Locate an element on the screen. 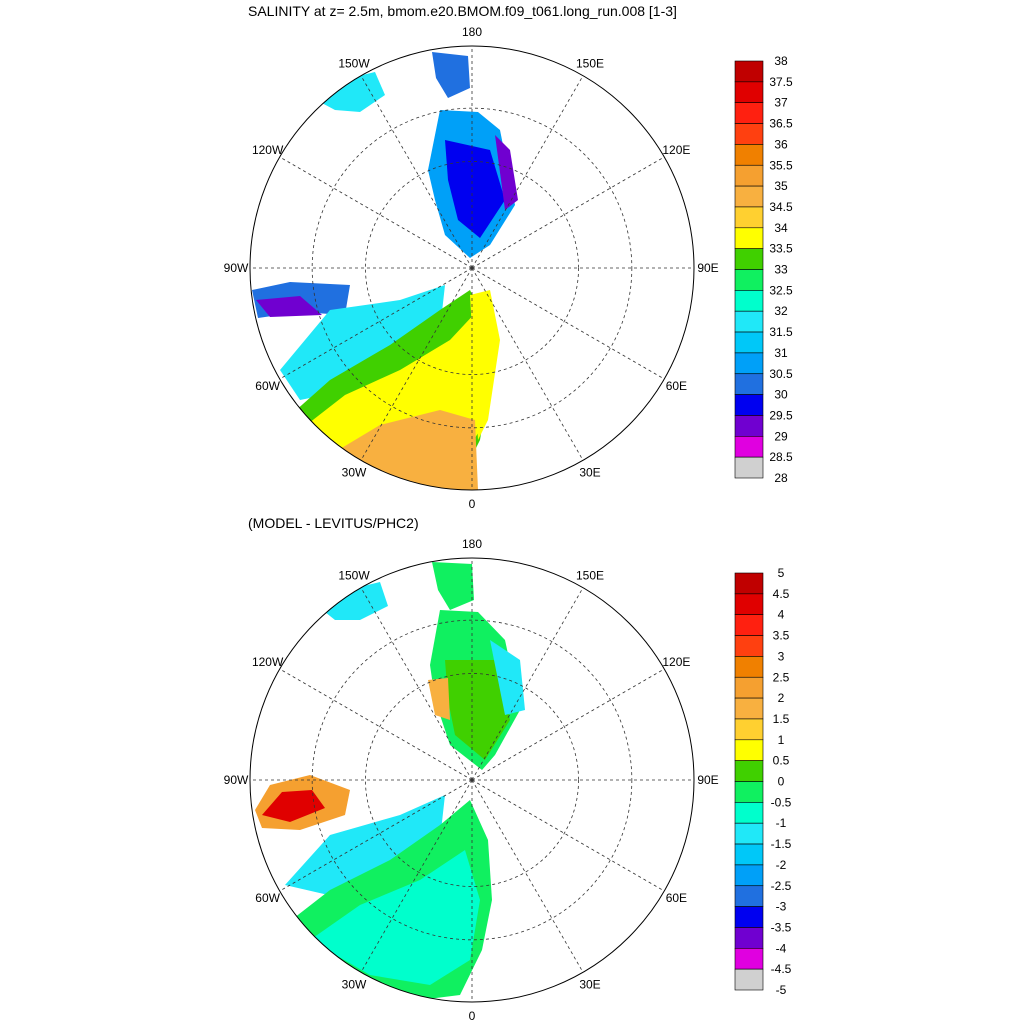  salinity-colorbar-label: 31 is located at coordinates (781, 353).